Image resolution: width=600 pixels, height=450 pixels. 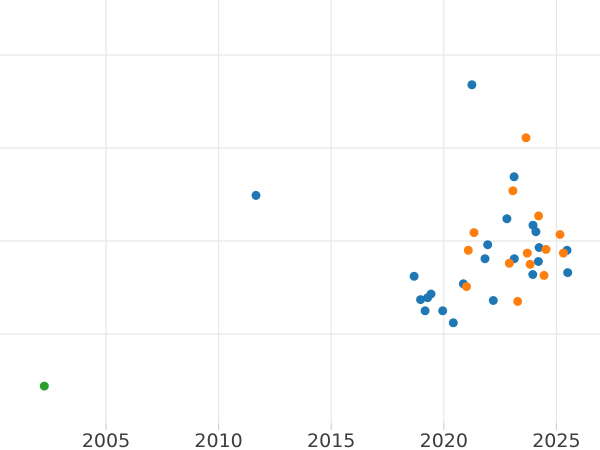 What do you see at coordinates (44, 386) in the screenshot?
I see `data-point-series-green` at bounding box center [44, 386].